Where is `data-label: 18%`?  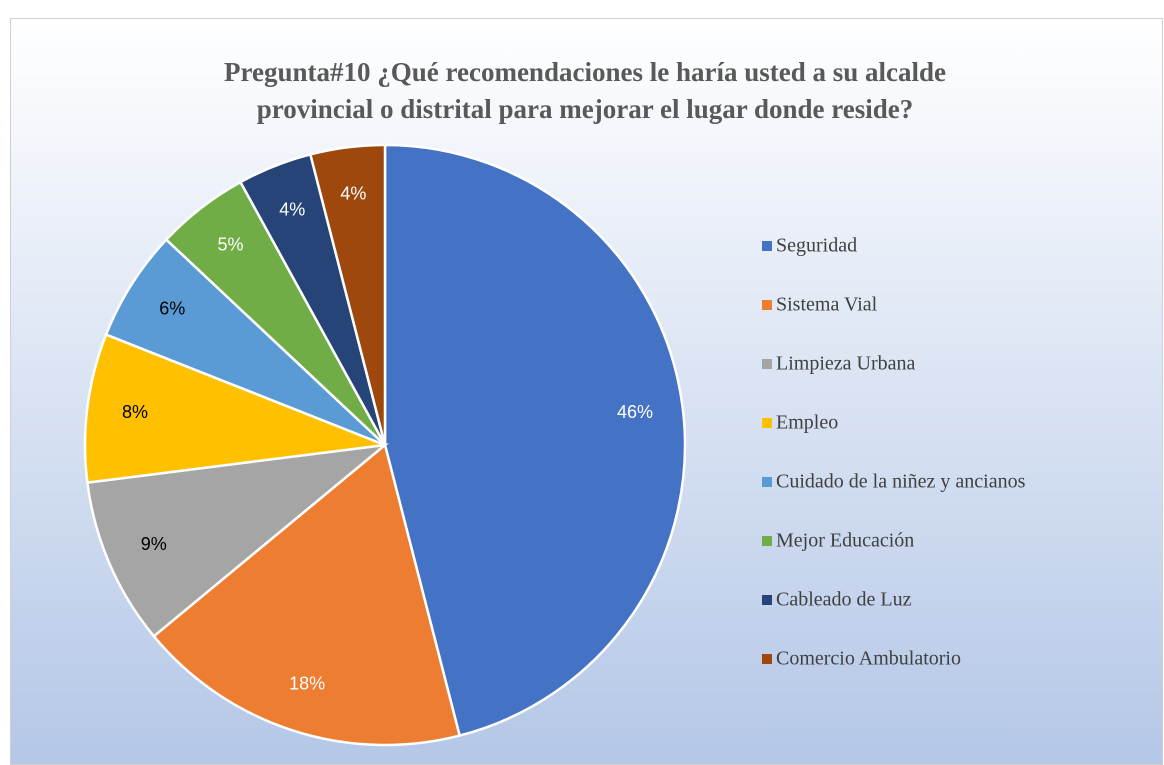 data-label: 18% is located at coordinates (307, 683).